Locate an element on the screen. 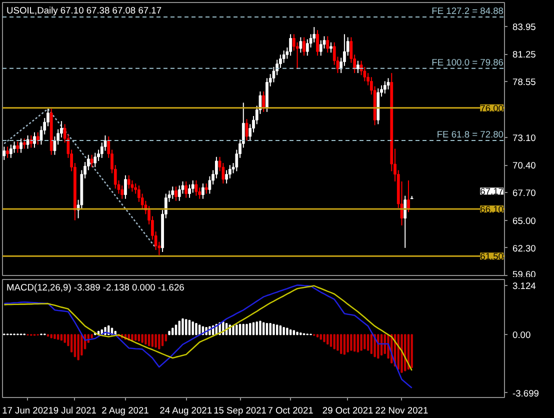 The height and width of the screenshot is (418, 554). x-tick-label: 15 Sep 2021 is located at coordinates (240, 411).